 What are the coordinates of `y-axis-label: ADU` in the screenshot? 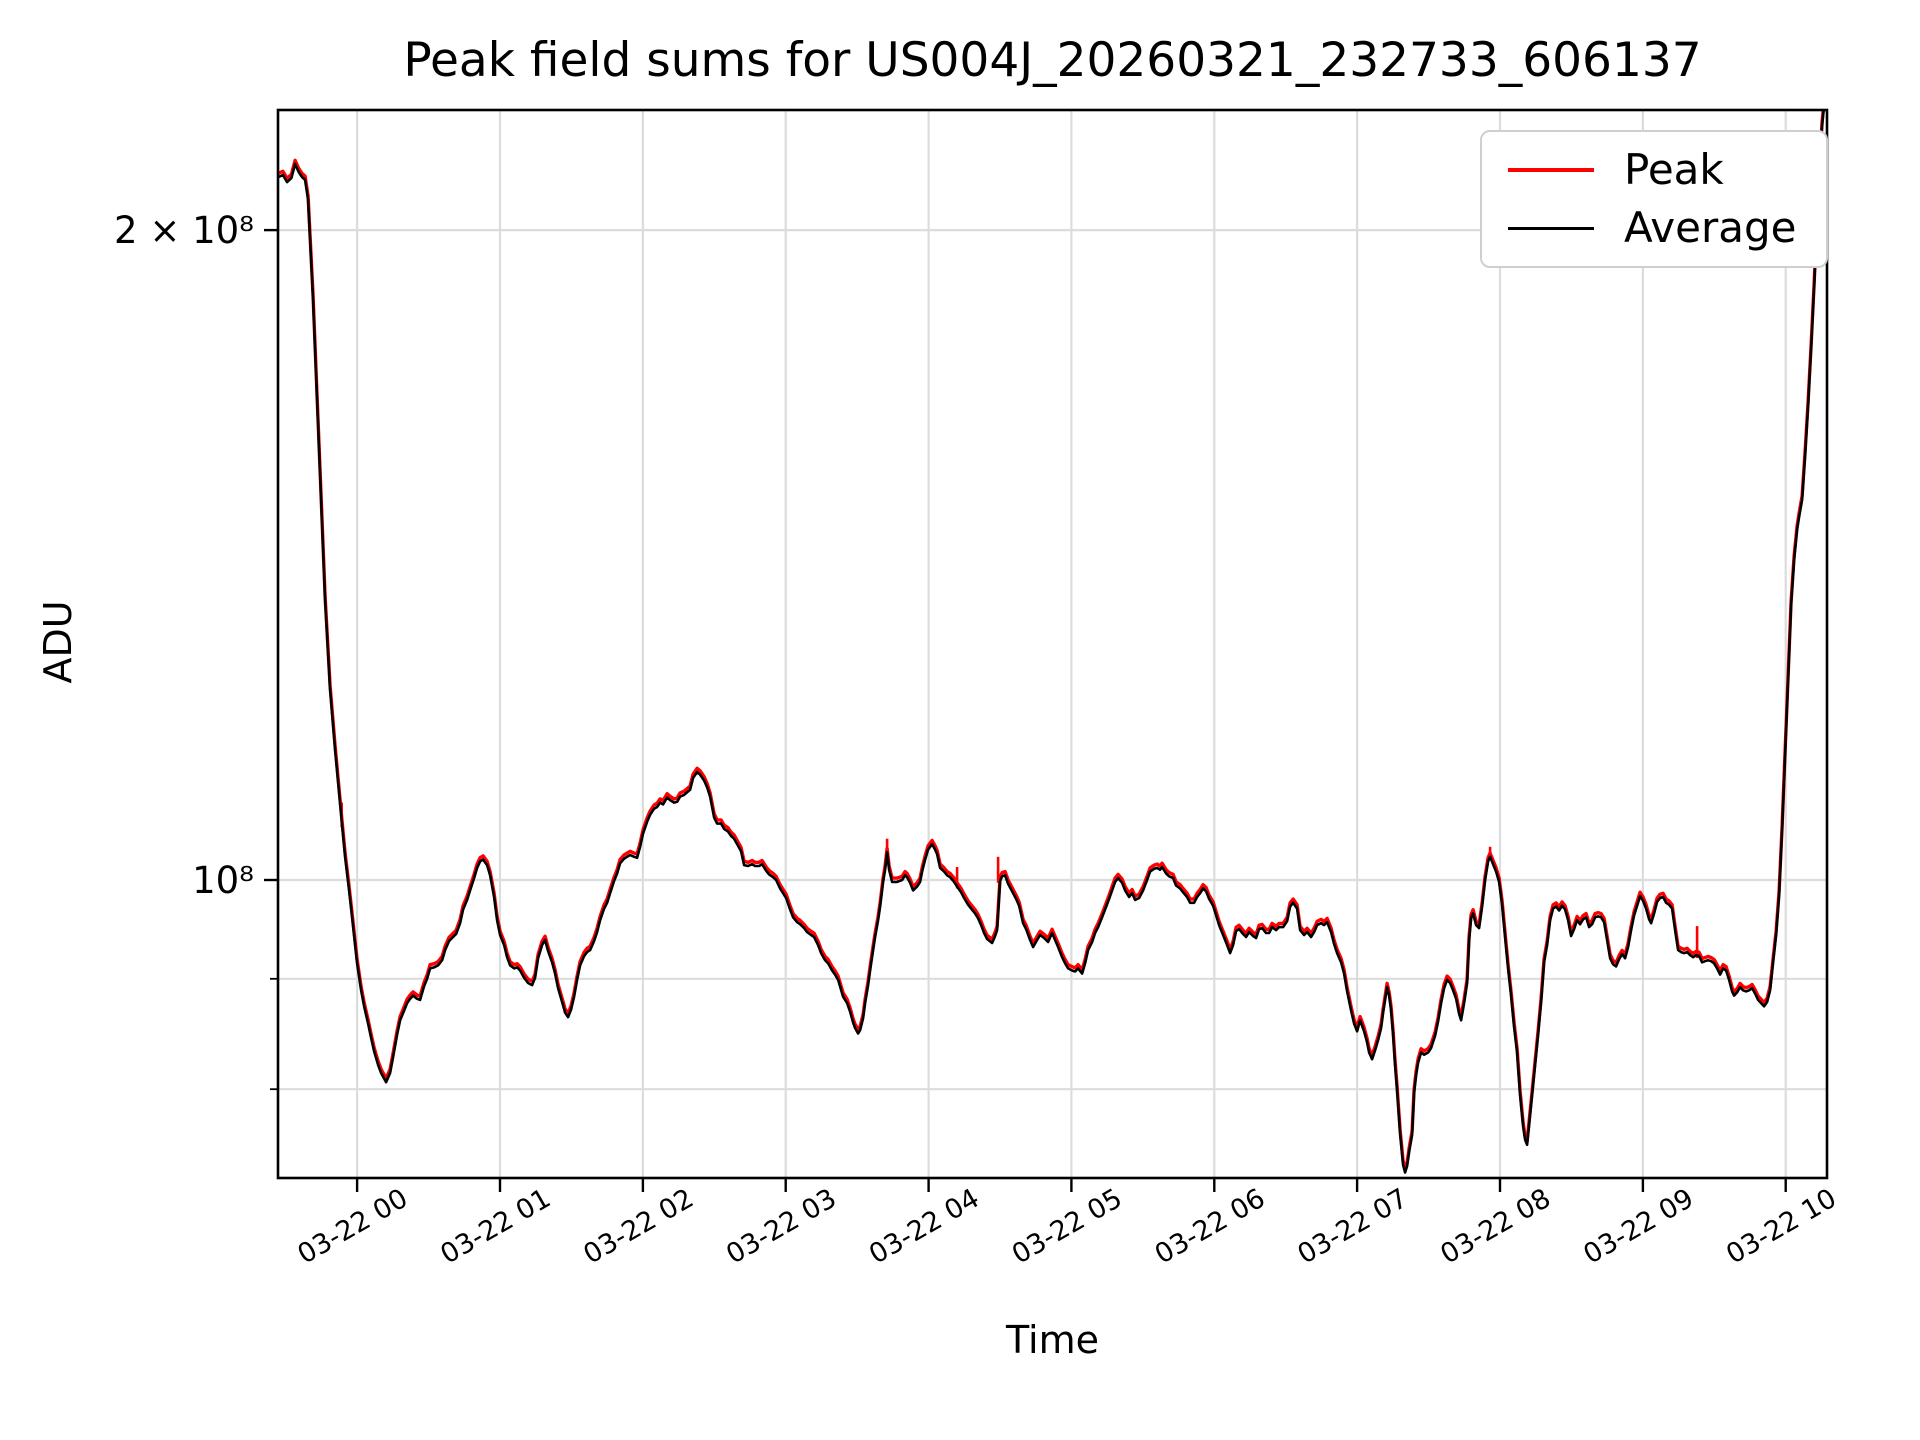 It's located at (58, 642).